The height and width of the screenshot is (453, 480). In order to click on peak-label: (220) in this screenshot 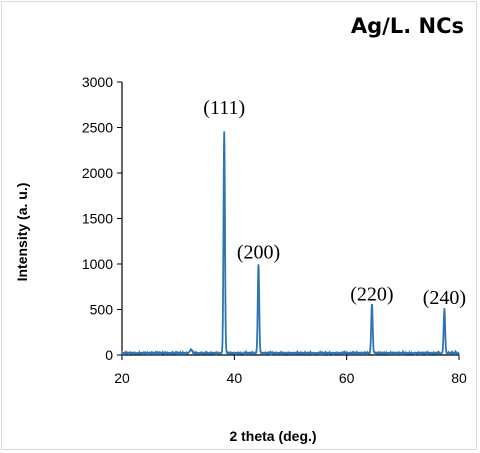, I will do `click(371, 294)`.